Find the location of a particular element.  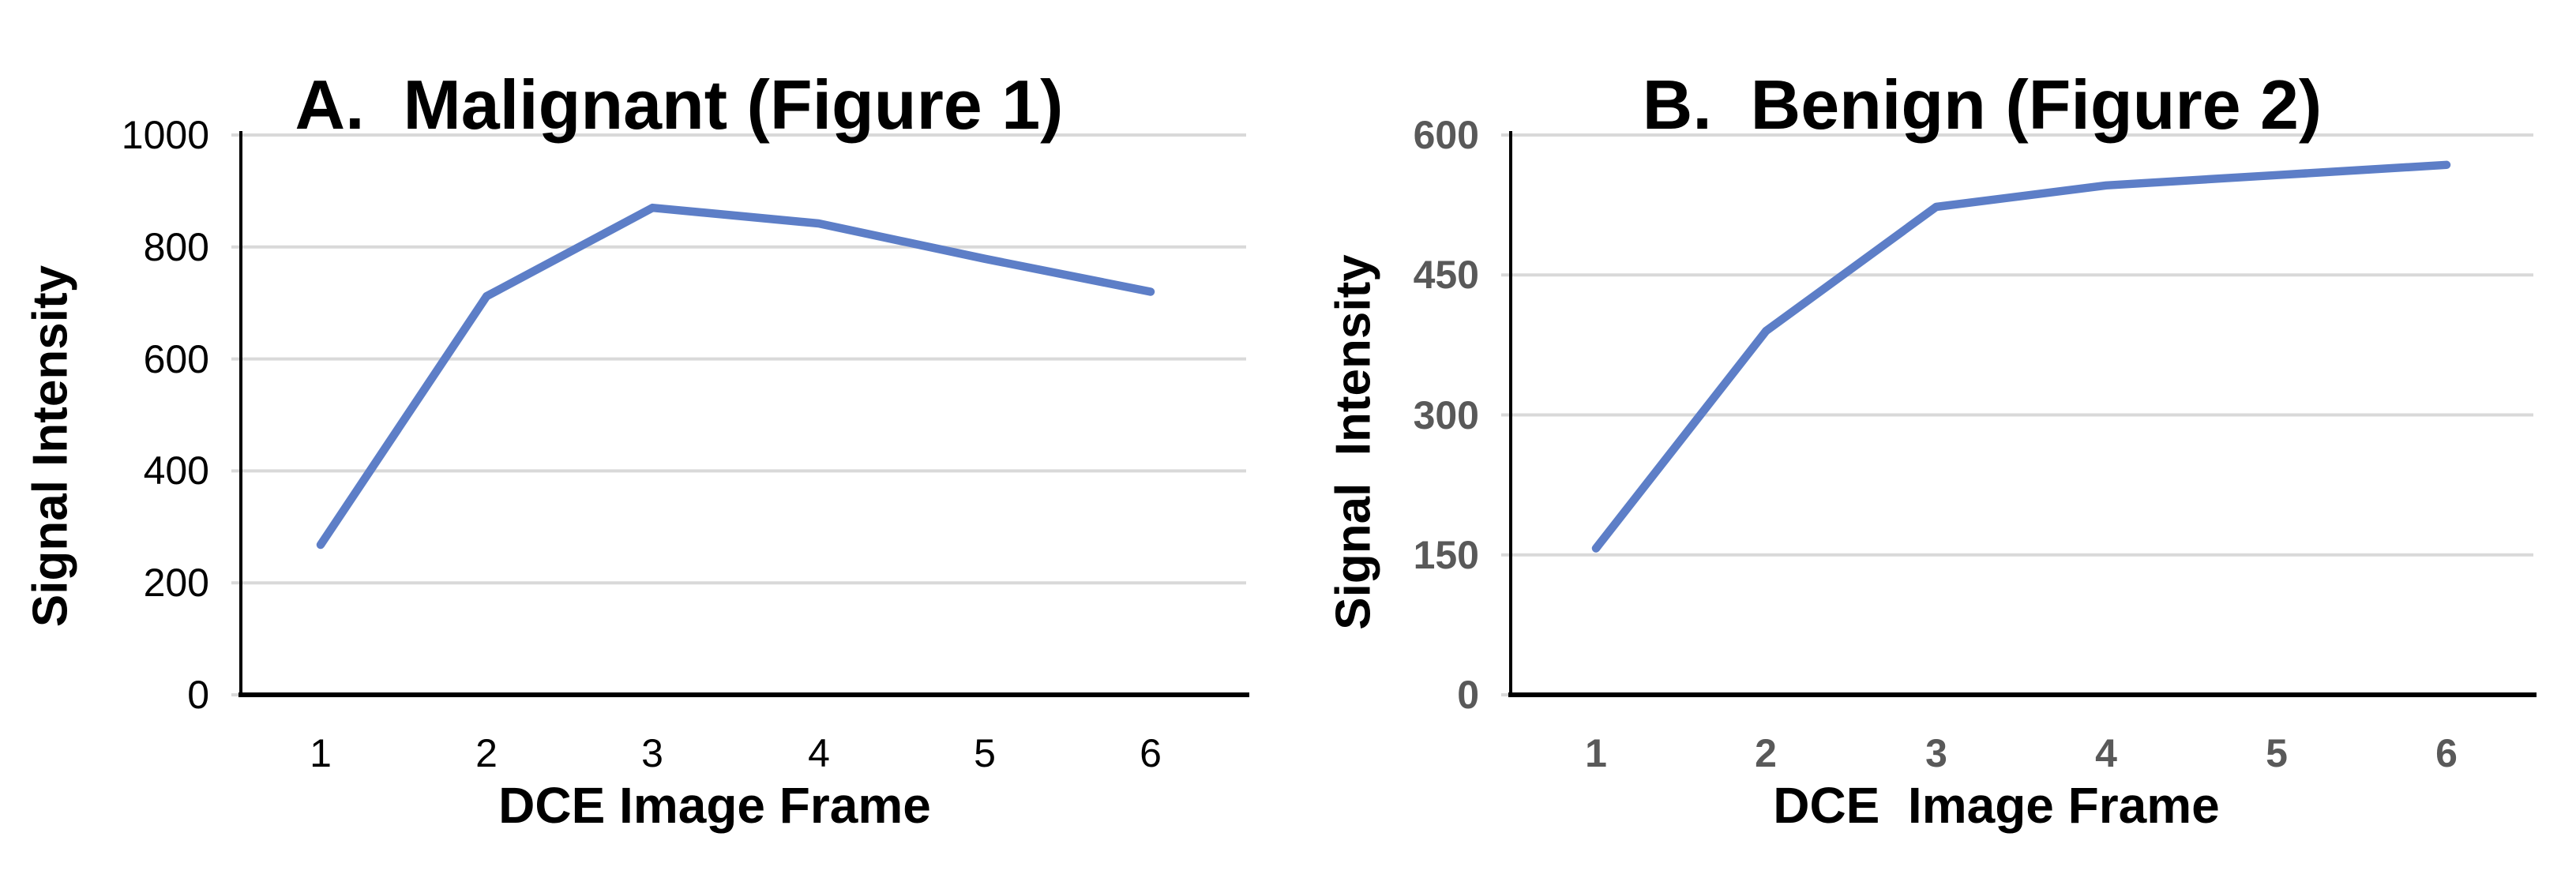

chart-a-ytick-200: 200 is located at coordinates (176, 583).